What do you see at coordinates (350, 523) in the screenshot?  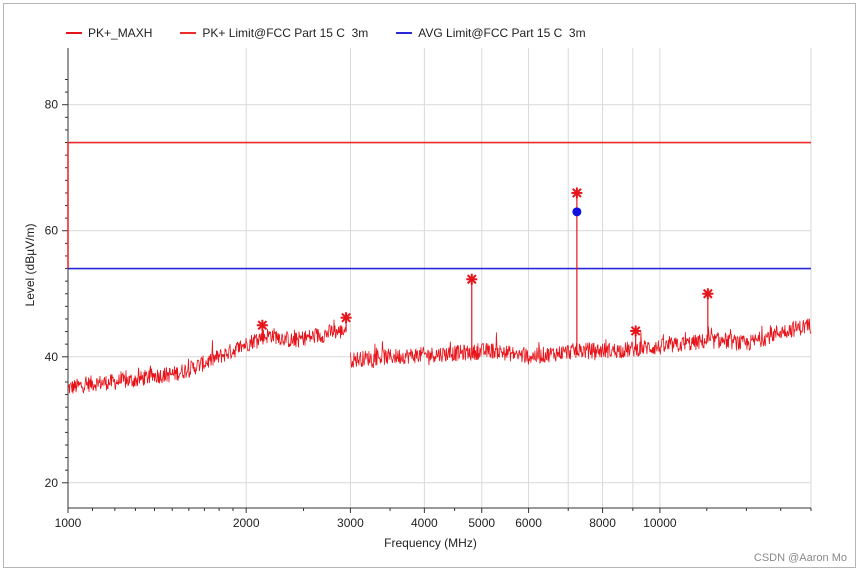 I see `x-tick-label: 3000` at bounding box center [350, 523].